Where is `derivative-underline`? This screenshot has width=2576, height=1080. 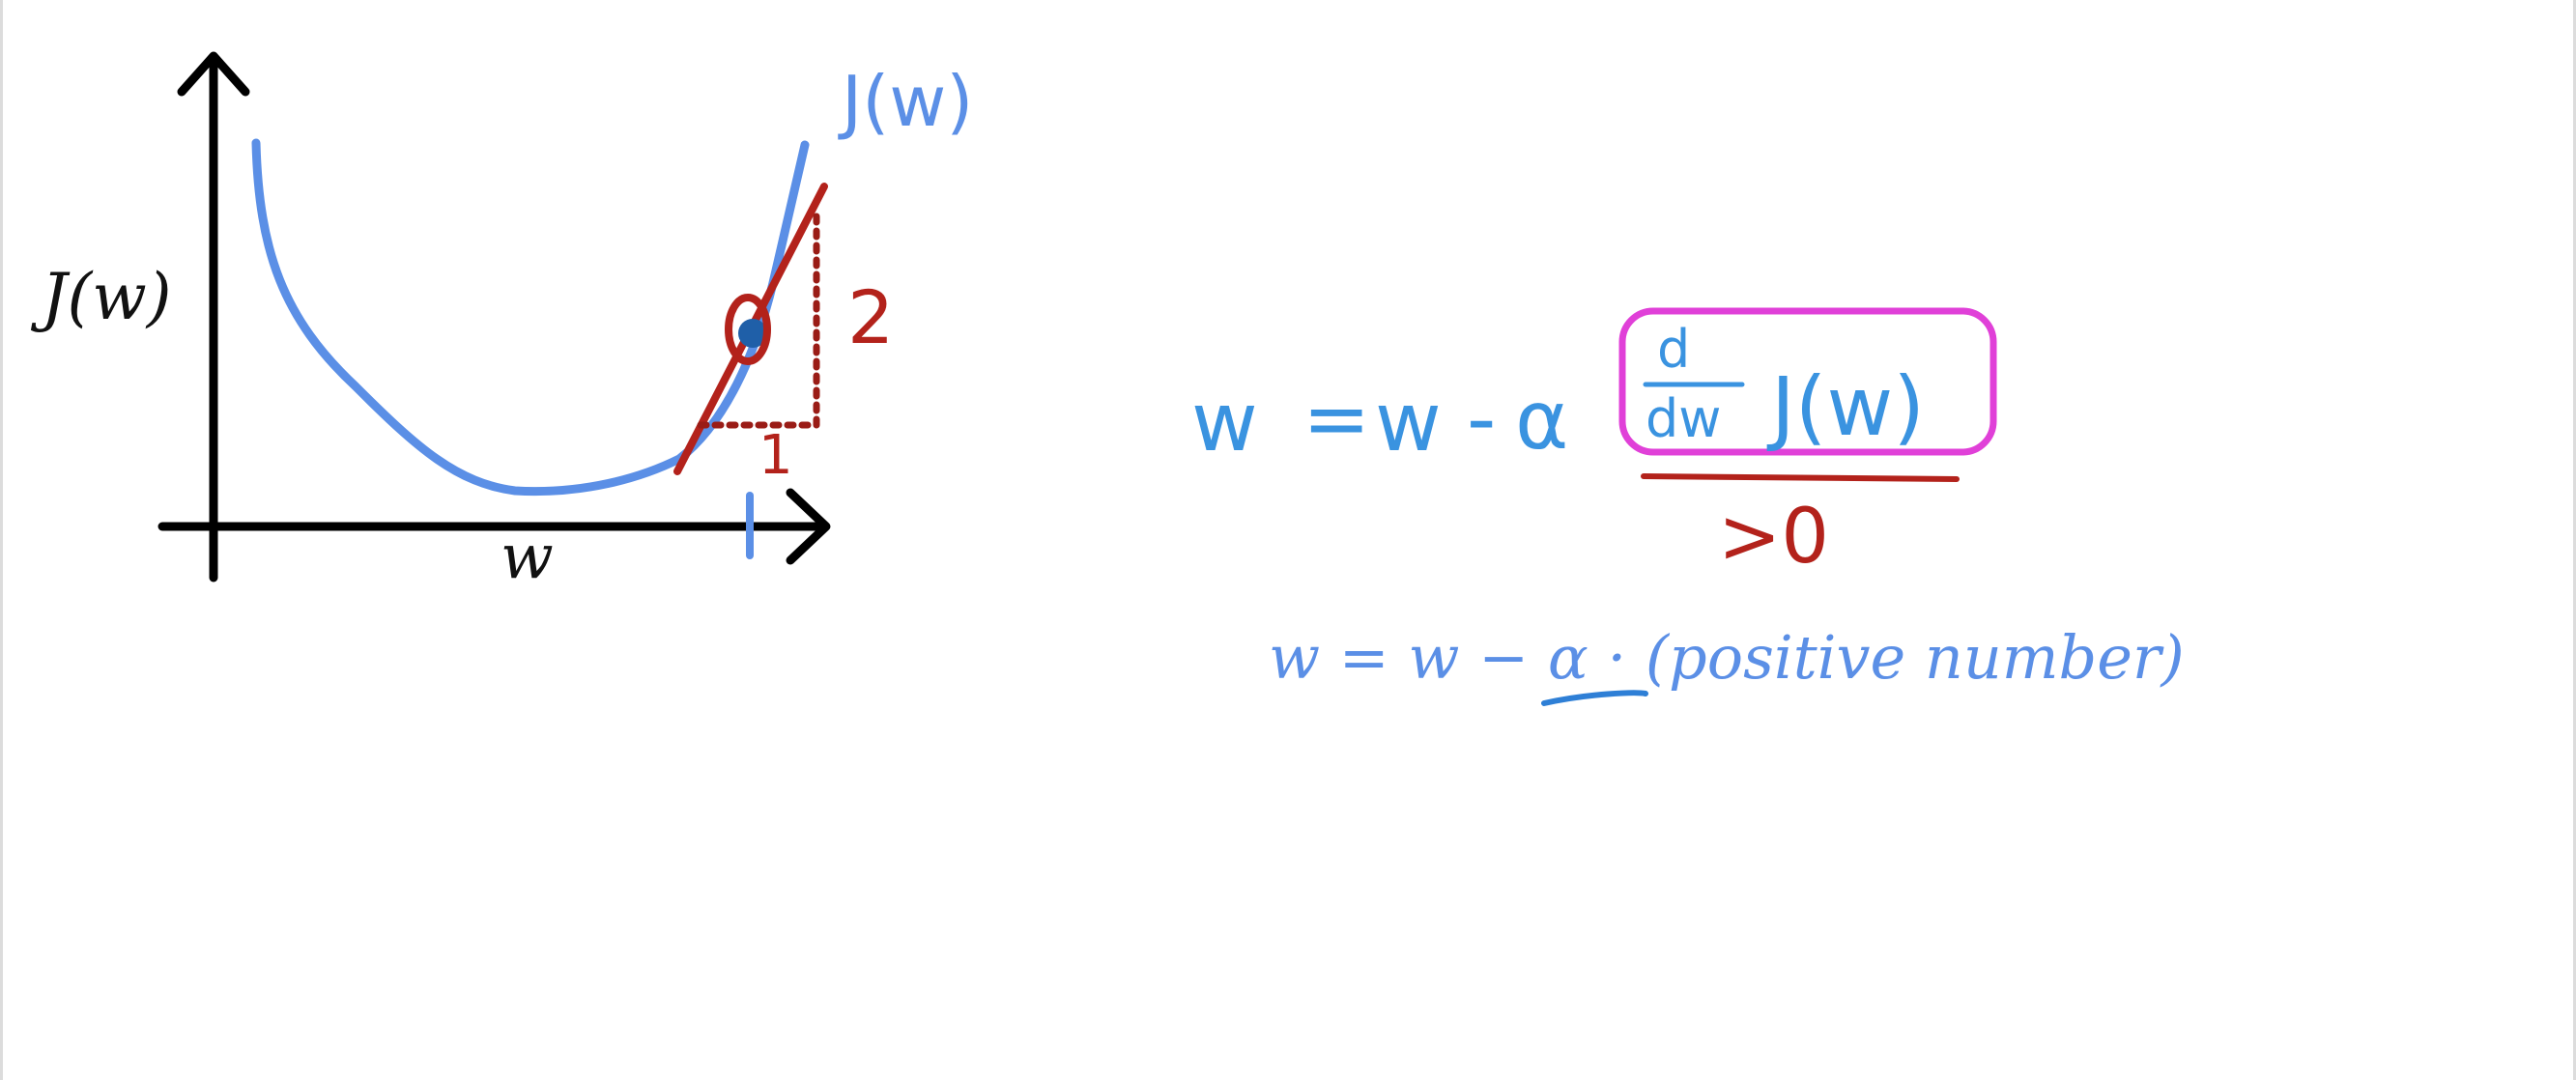
derivative-underline is located at coordinates (1801, 477).